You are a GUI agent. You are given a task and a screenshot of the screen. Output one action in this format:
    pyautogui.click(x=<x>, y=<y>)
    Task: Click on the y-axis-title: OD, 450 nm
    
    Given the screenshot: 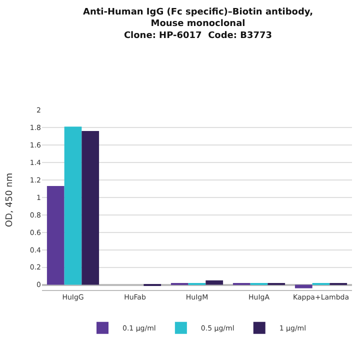 What is the action you would take?
    pyautogui.click(x=10, y=200)
    